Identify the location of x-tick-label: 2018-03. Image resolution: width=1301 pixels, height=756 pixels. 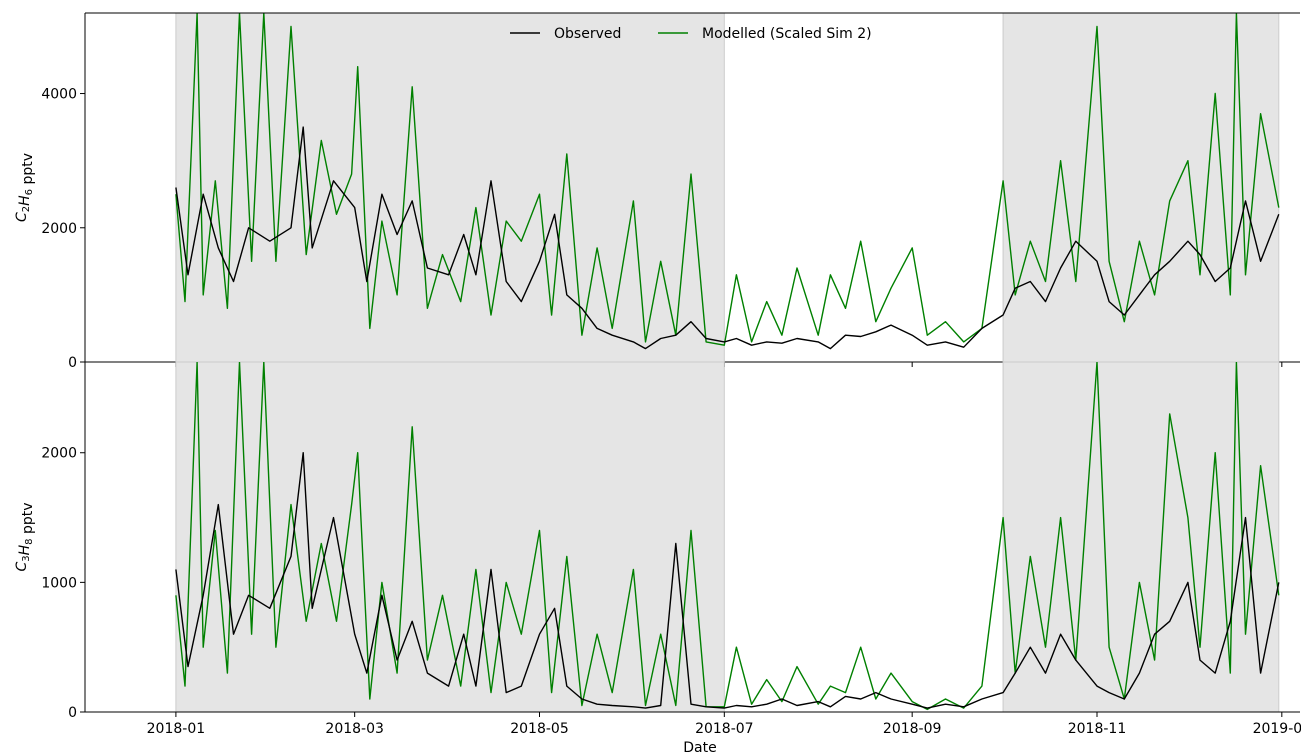
(354, 729).